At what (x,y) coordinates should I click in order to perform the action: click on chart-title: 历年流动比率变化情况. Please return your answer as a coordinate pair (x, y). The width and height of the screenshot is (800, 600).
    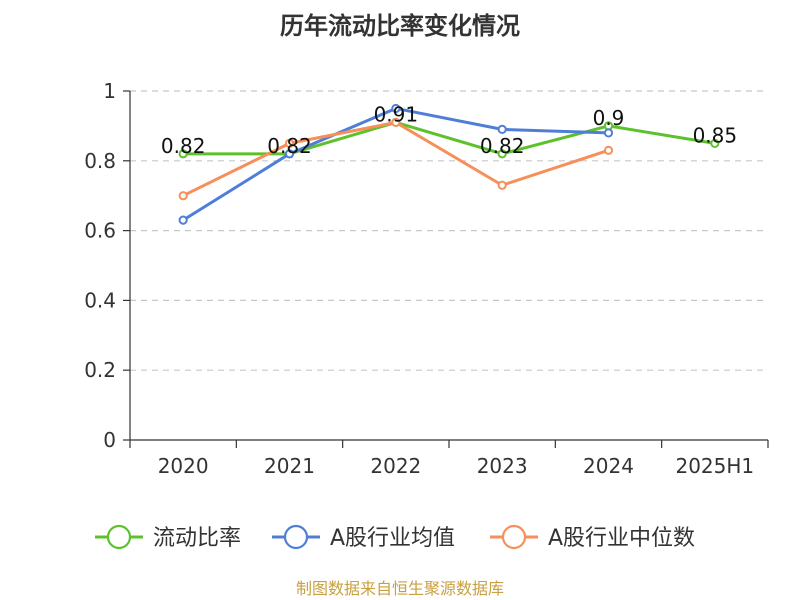
    Looking at the image, I should click on (400, 26).